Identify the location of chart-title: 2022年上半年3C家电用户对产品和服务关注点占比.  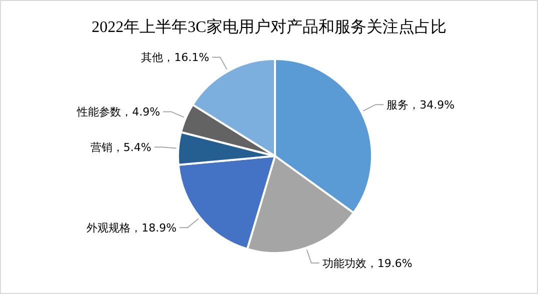
(269, 27).